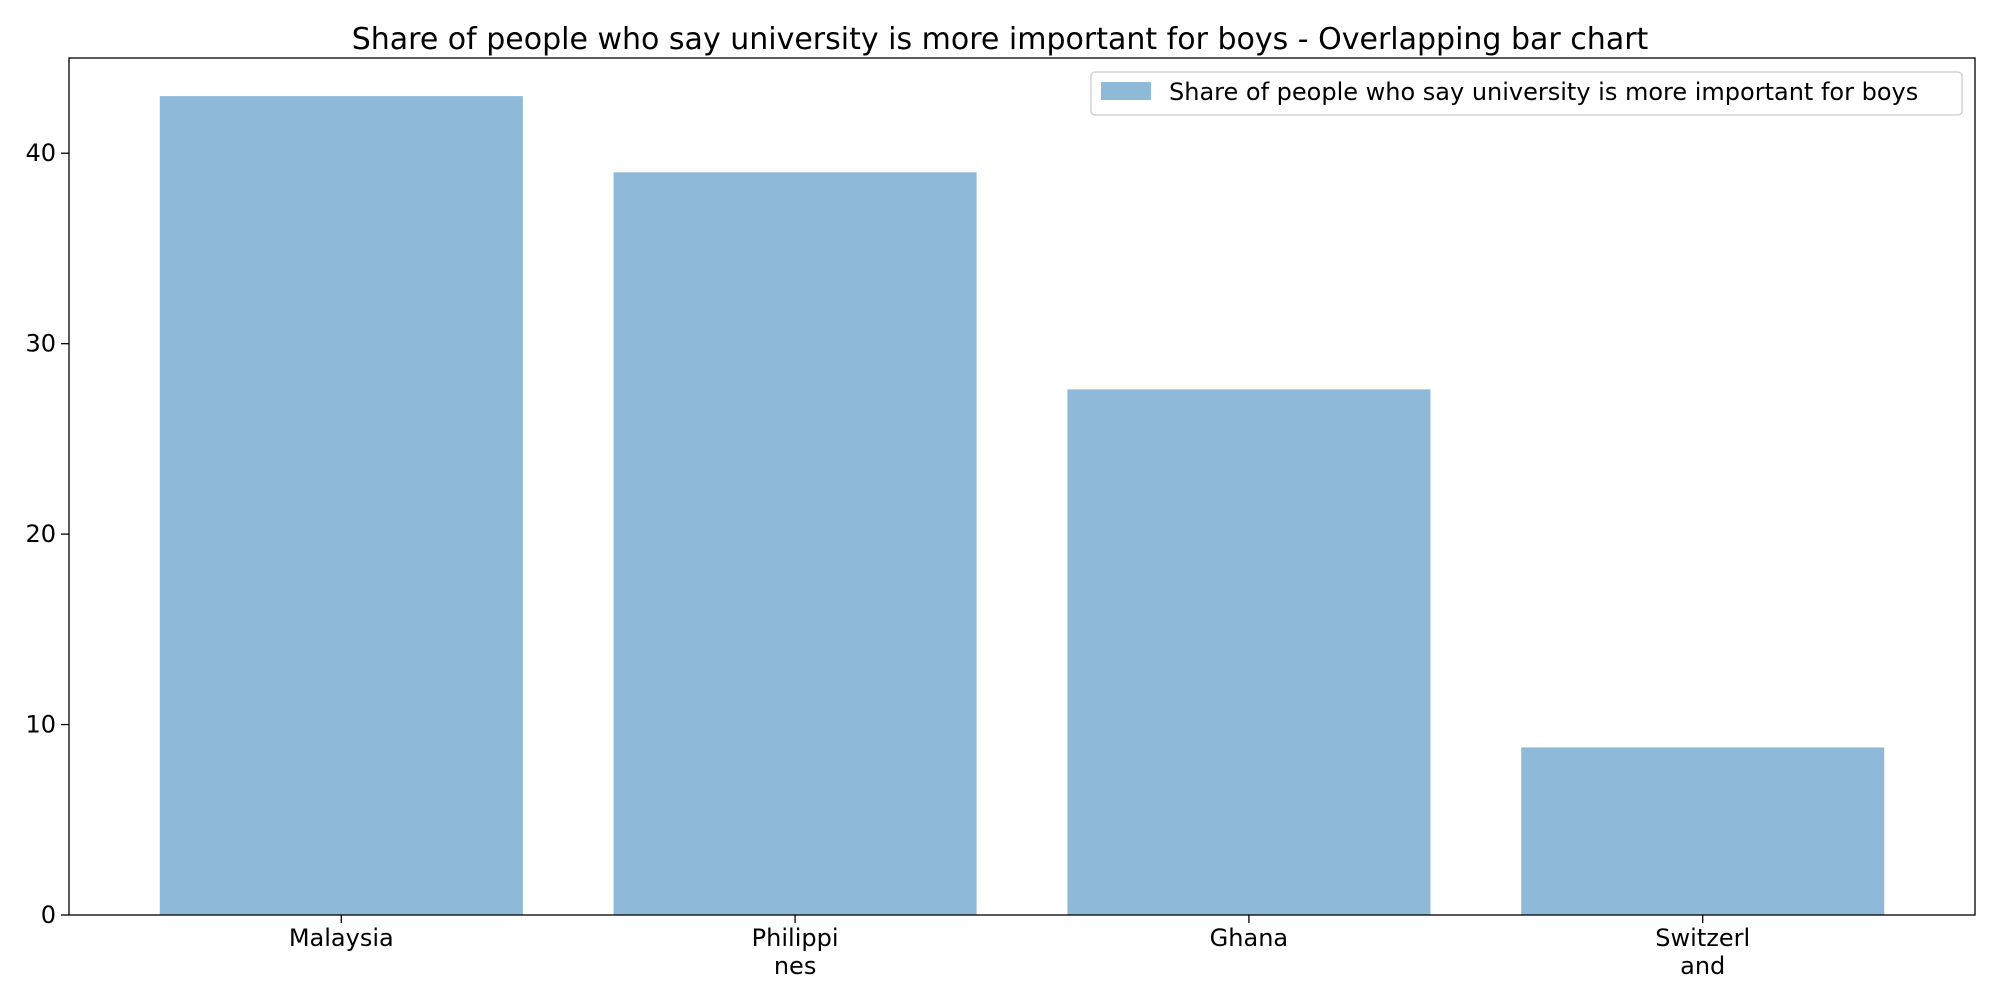  Describe the element at coordinates (40, 344) in the screenshot. I see `y-tick-label: 30` at that location.